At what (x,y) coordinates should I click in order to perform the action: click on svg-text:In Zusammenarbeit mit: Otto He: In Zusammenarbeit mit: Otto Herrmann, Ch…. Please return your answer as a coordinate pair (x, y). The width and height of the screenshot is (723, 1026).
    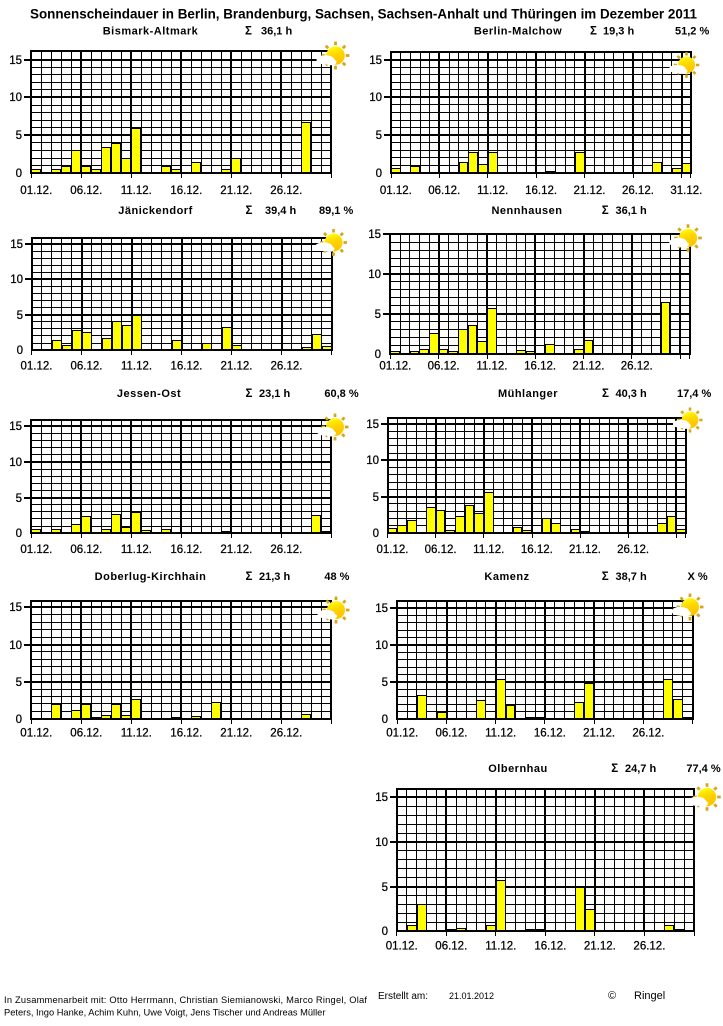
    Looking at the image, I should click on (185, 1000).